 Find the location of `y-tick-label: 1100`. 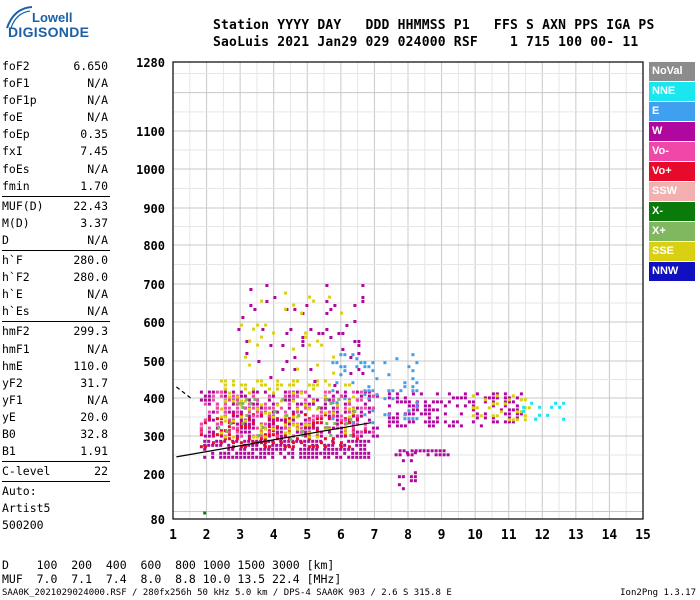

y-tick-label: 1100 is located at coordinates (150, 132).